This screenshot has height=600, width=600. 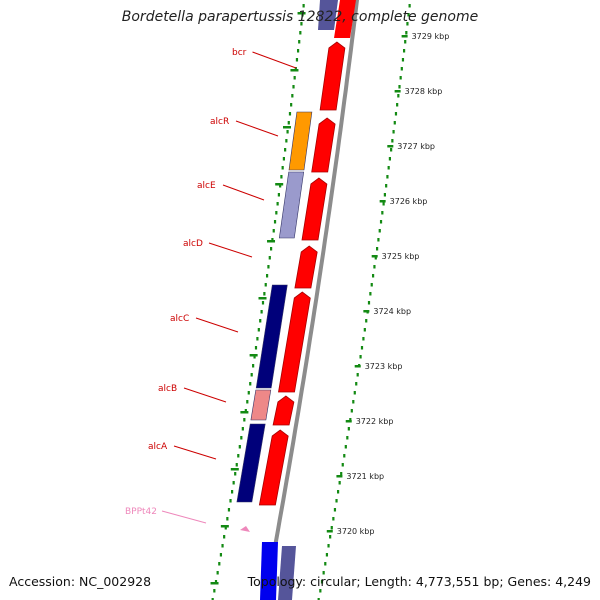 I want to click on gene-label-alcD: alcD, so click(x=193, y=244).